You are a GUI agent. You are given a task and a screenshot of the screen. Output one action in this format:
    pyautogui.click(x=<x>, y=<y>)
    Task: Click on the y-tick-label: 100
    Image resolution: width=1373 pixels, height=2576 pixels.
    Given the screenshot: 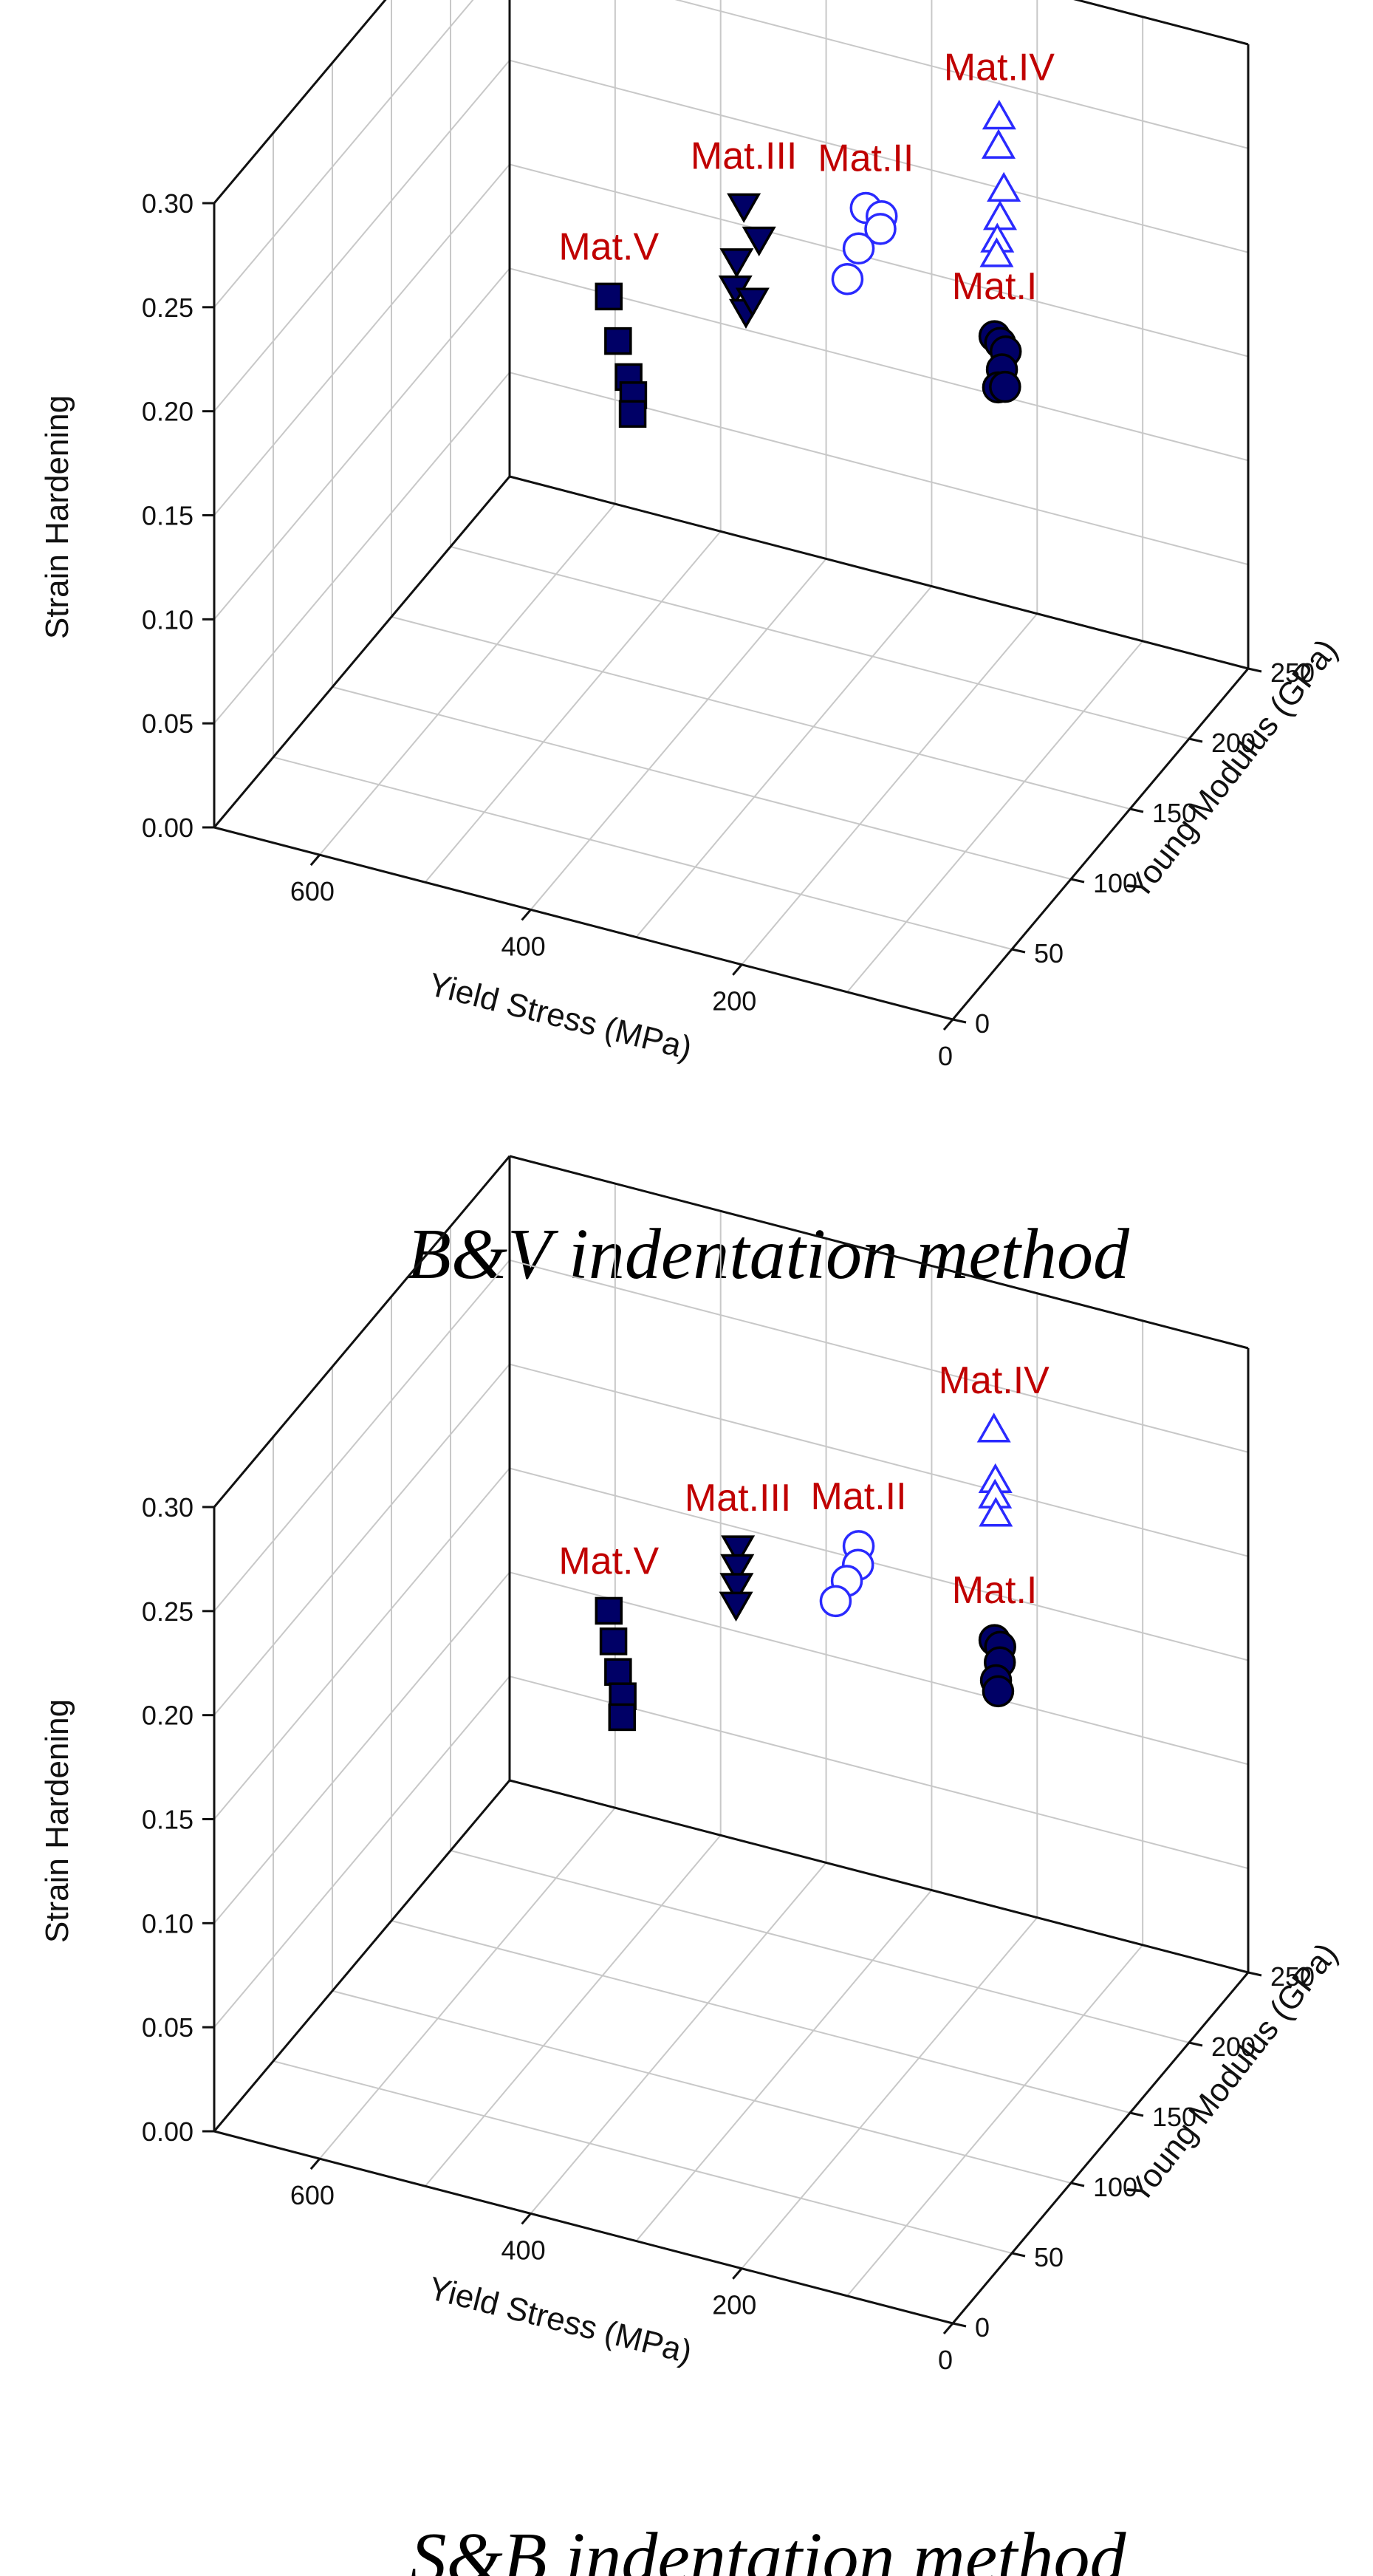 What is the action you would take?
    pyautogui.click(x=1115, y=883)
    